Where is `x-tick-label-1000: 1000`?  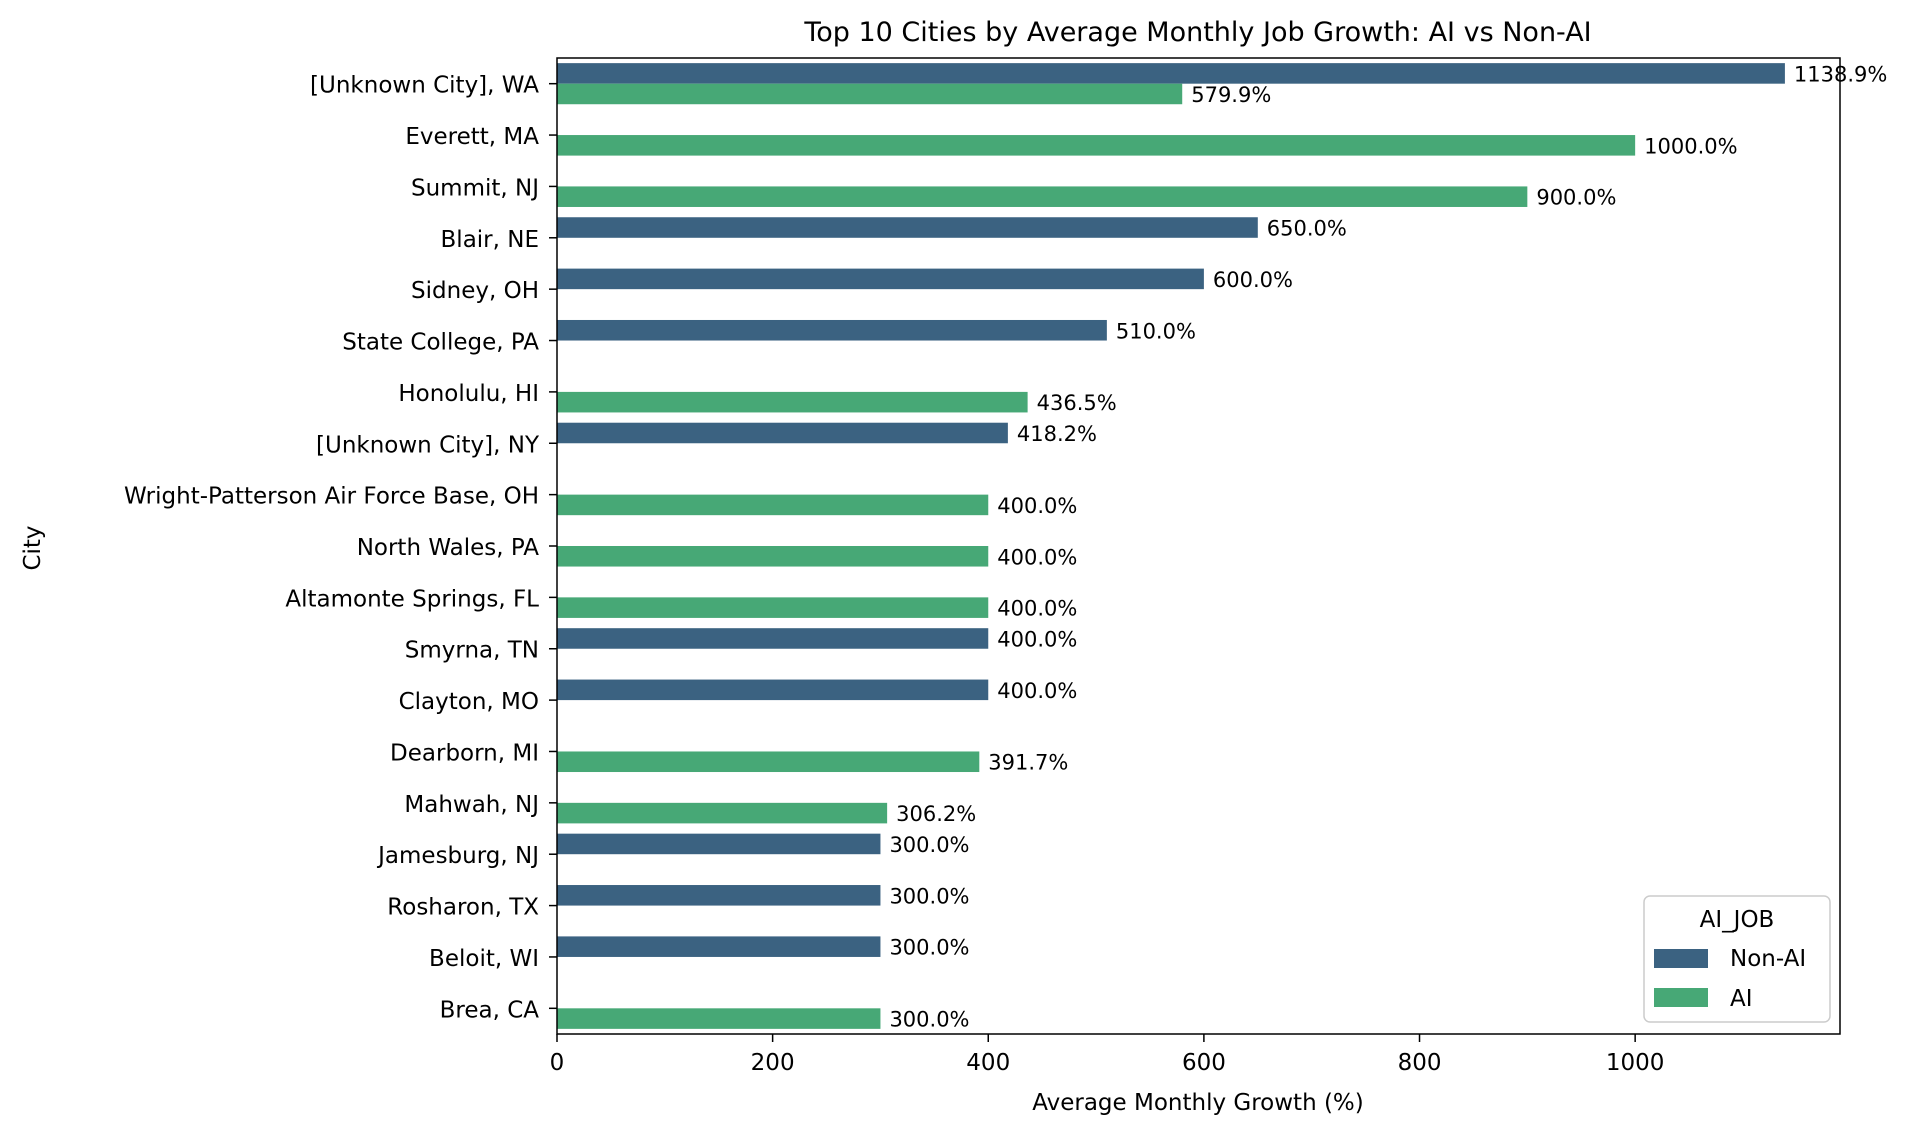 x-tick-label-1000: 1000 is located at coordinates (1635, 1063).